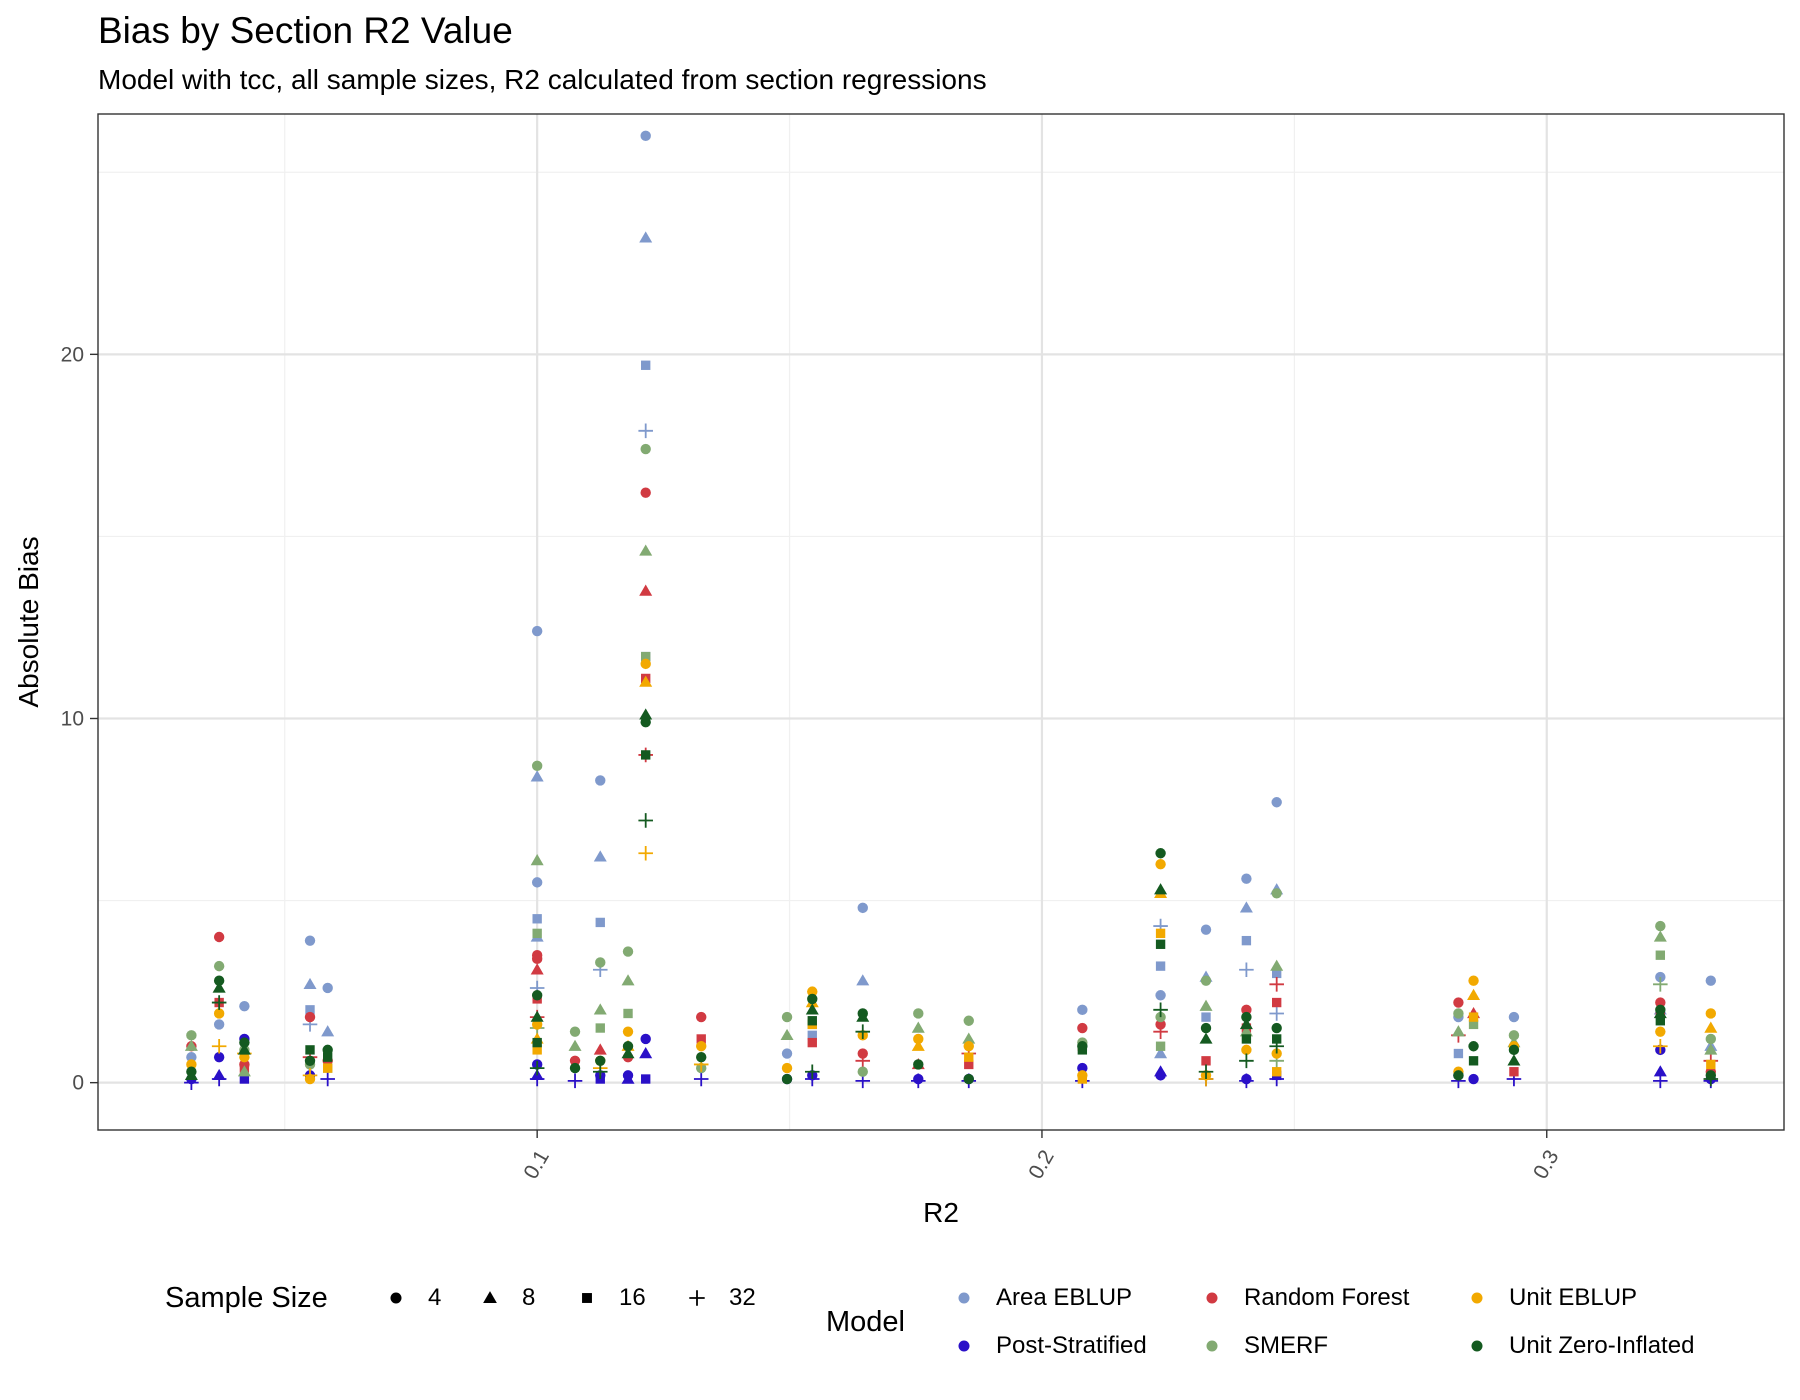 This screenshot has width=1800, height=1400. Describe the element at coordinates (1303, 1298) in the screenshot. I see `model-legend-item: Random Forest` at that location.